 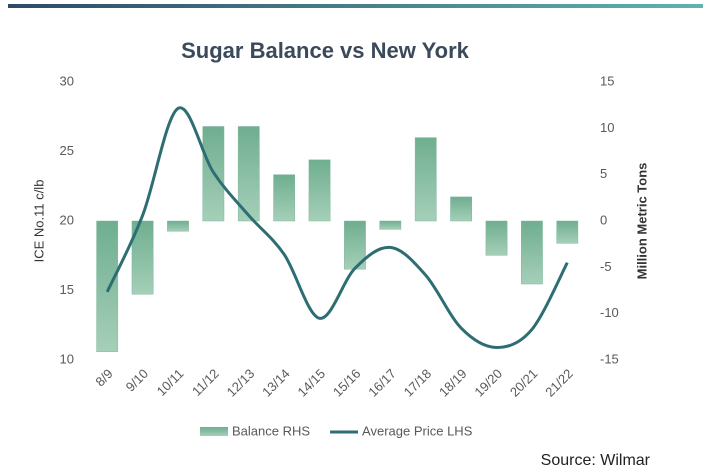 What do you see at coordinates (325, 50) in the screenshot?
I see `chart-title: Sugar Balance vs New York` at bounding box center [325, 50].